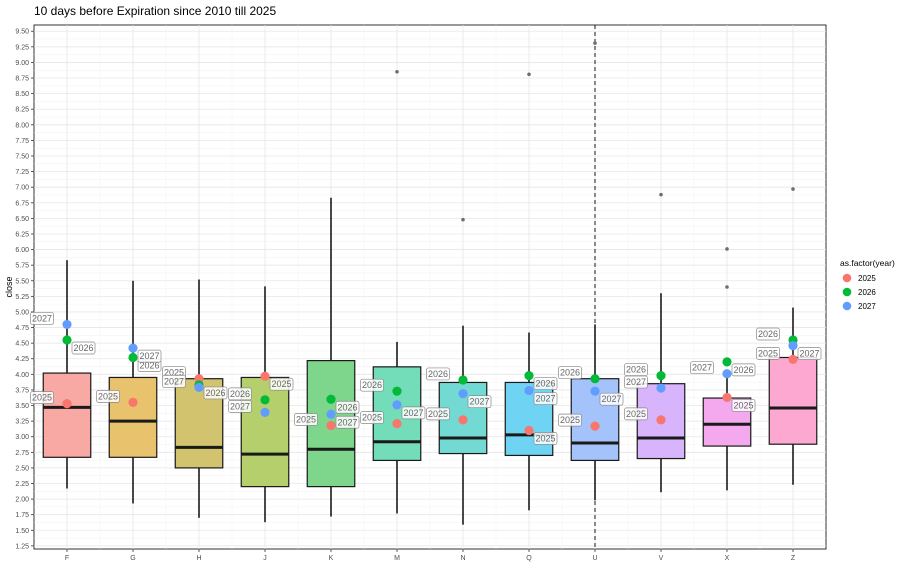  What do you see at coordinates (22, 110) in the screenshot?
I see `y-tick-label: 8.25` at bounding box center [22, 110].